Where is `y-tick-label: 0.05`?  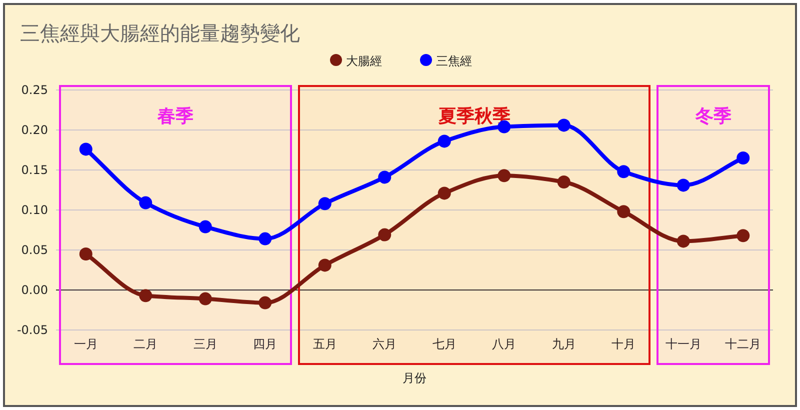
y-tick-label: 0.05 is located at coordinates (34, 250).